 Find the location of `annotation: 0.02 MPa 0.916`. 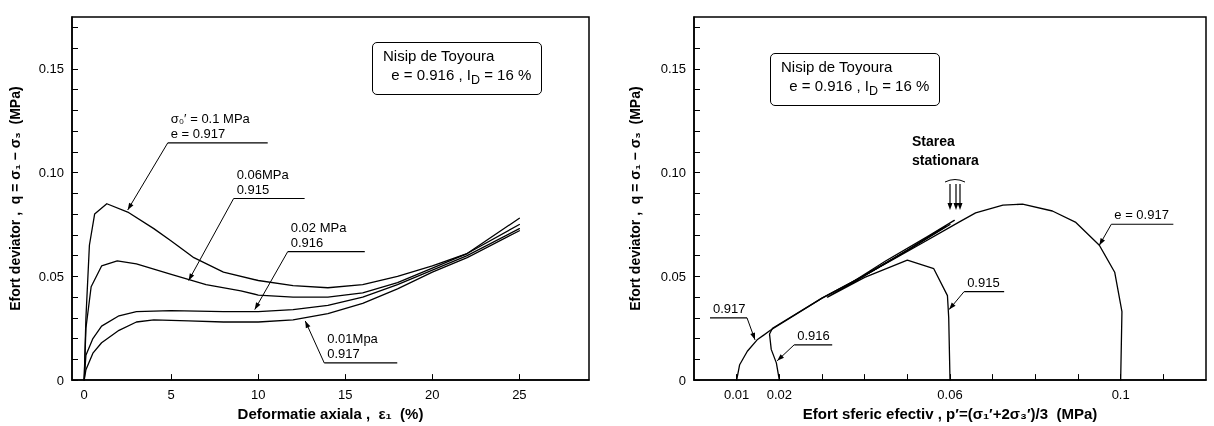

annotation: 0.02 MPa 0.916 is located at coordinates (318, 234).